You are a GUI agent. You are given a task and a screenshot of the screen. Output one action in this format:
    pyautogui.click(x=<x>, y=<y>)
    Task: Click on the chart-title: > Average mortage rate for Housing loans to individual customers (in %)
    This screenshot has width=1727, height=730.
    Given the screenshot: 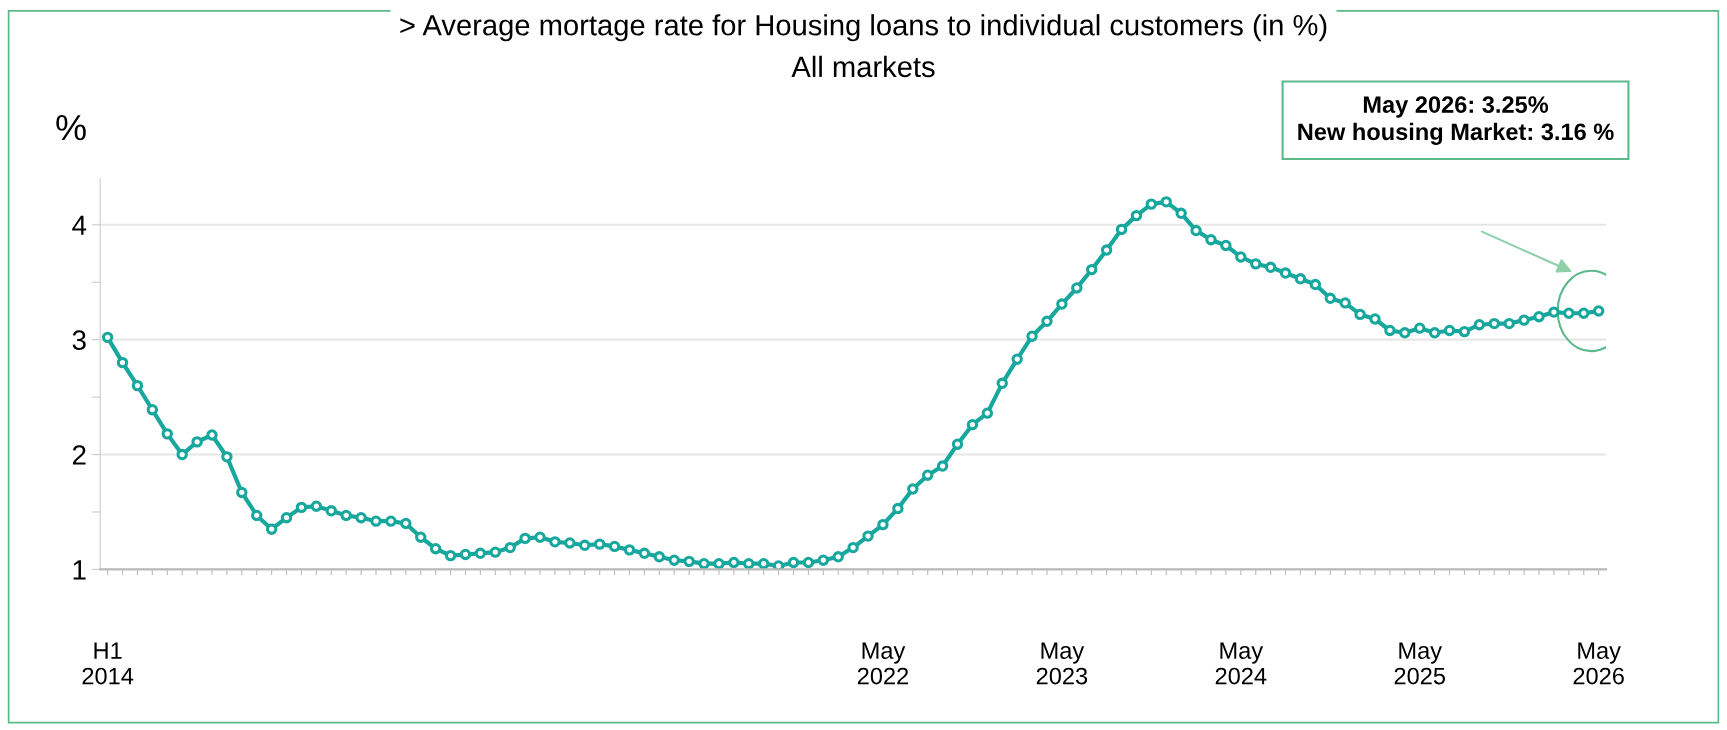 What is the action you would take?
    pyautogui.click(x=863, y=28)
    